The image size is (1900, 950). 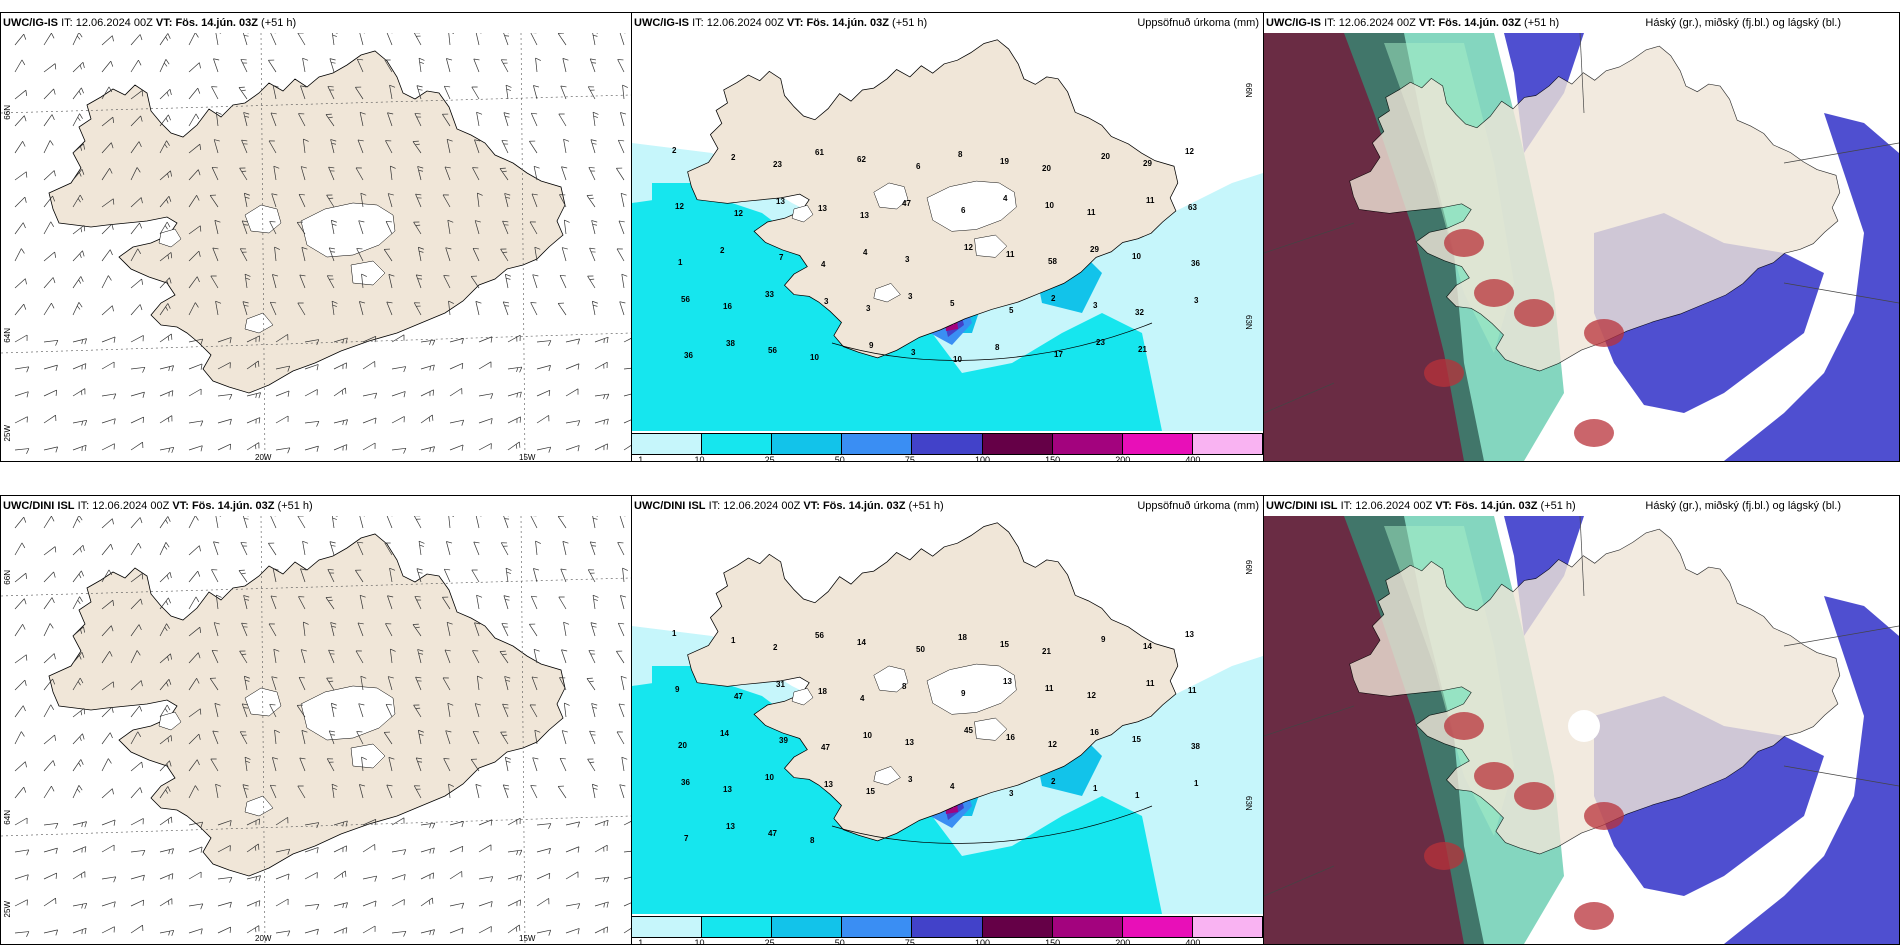 What do you see at coordinates (867, 735) in the screenshot?
I see `precip-value-label: 10` at bounding box center [867, 735].